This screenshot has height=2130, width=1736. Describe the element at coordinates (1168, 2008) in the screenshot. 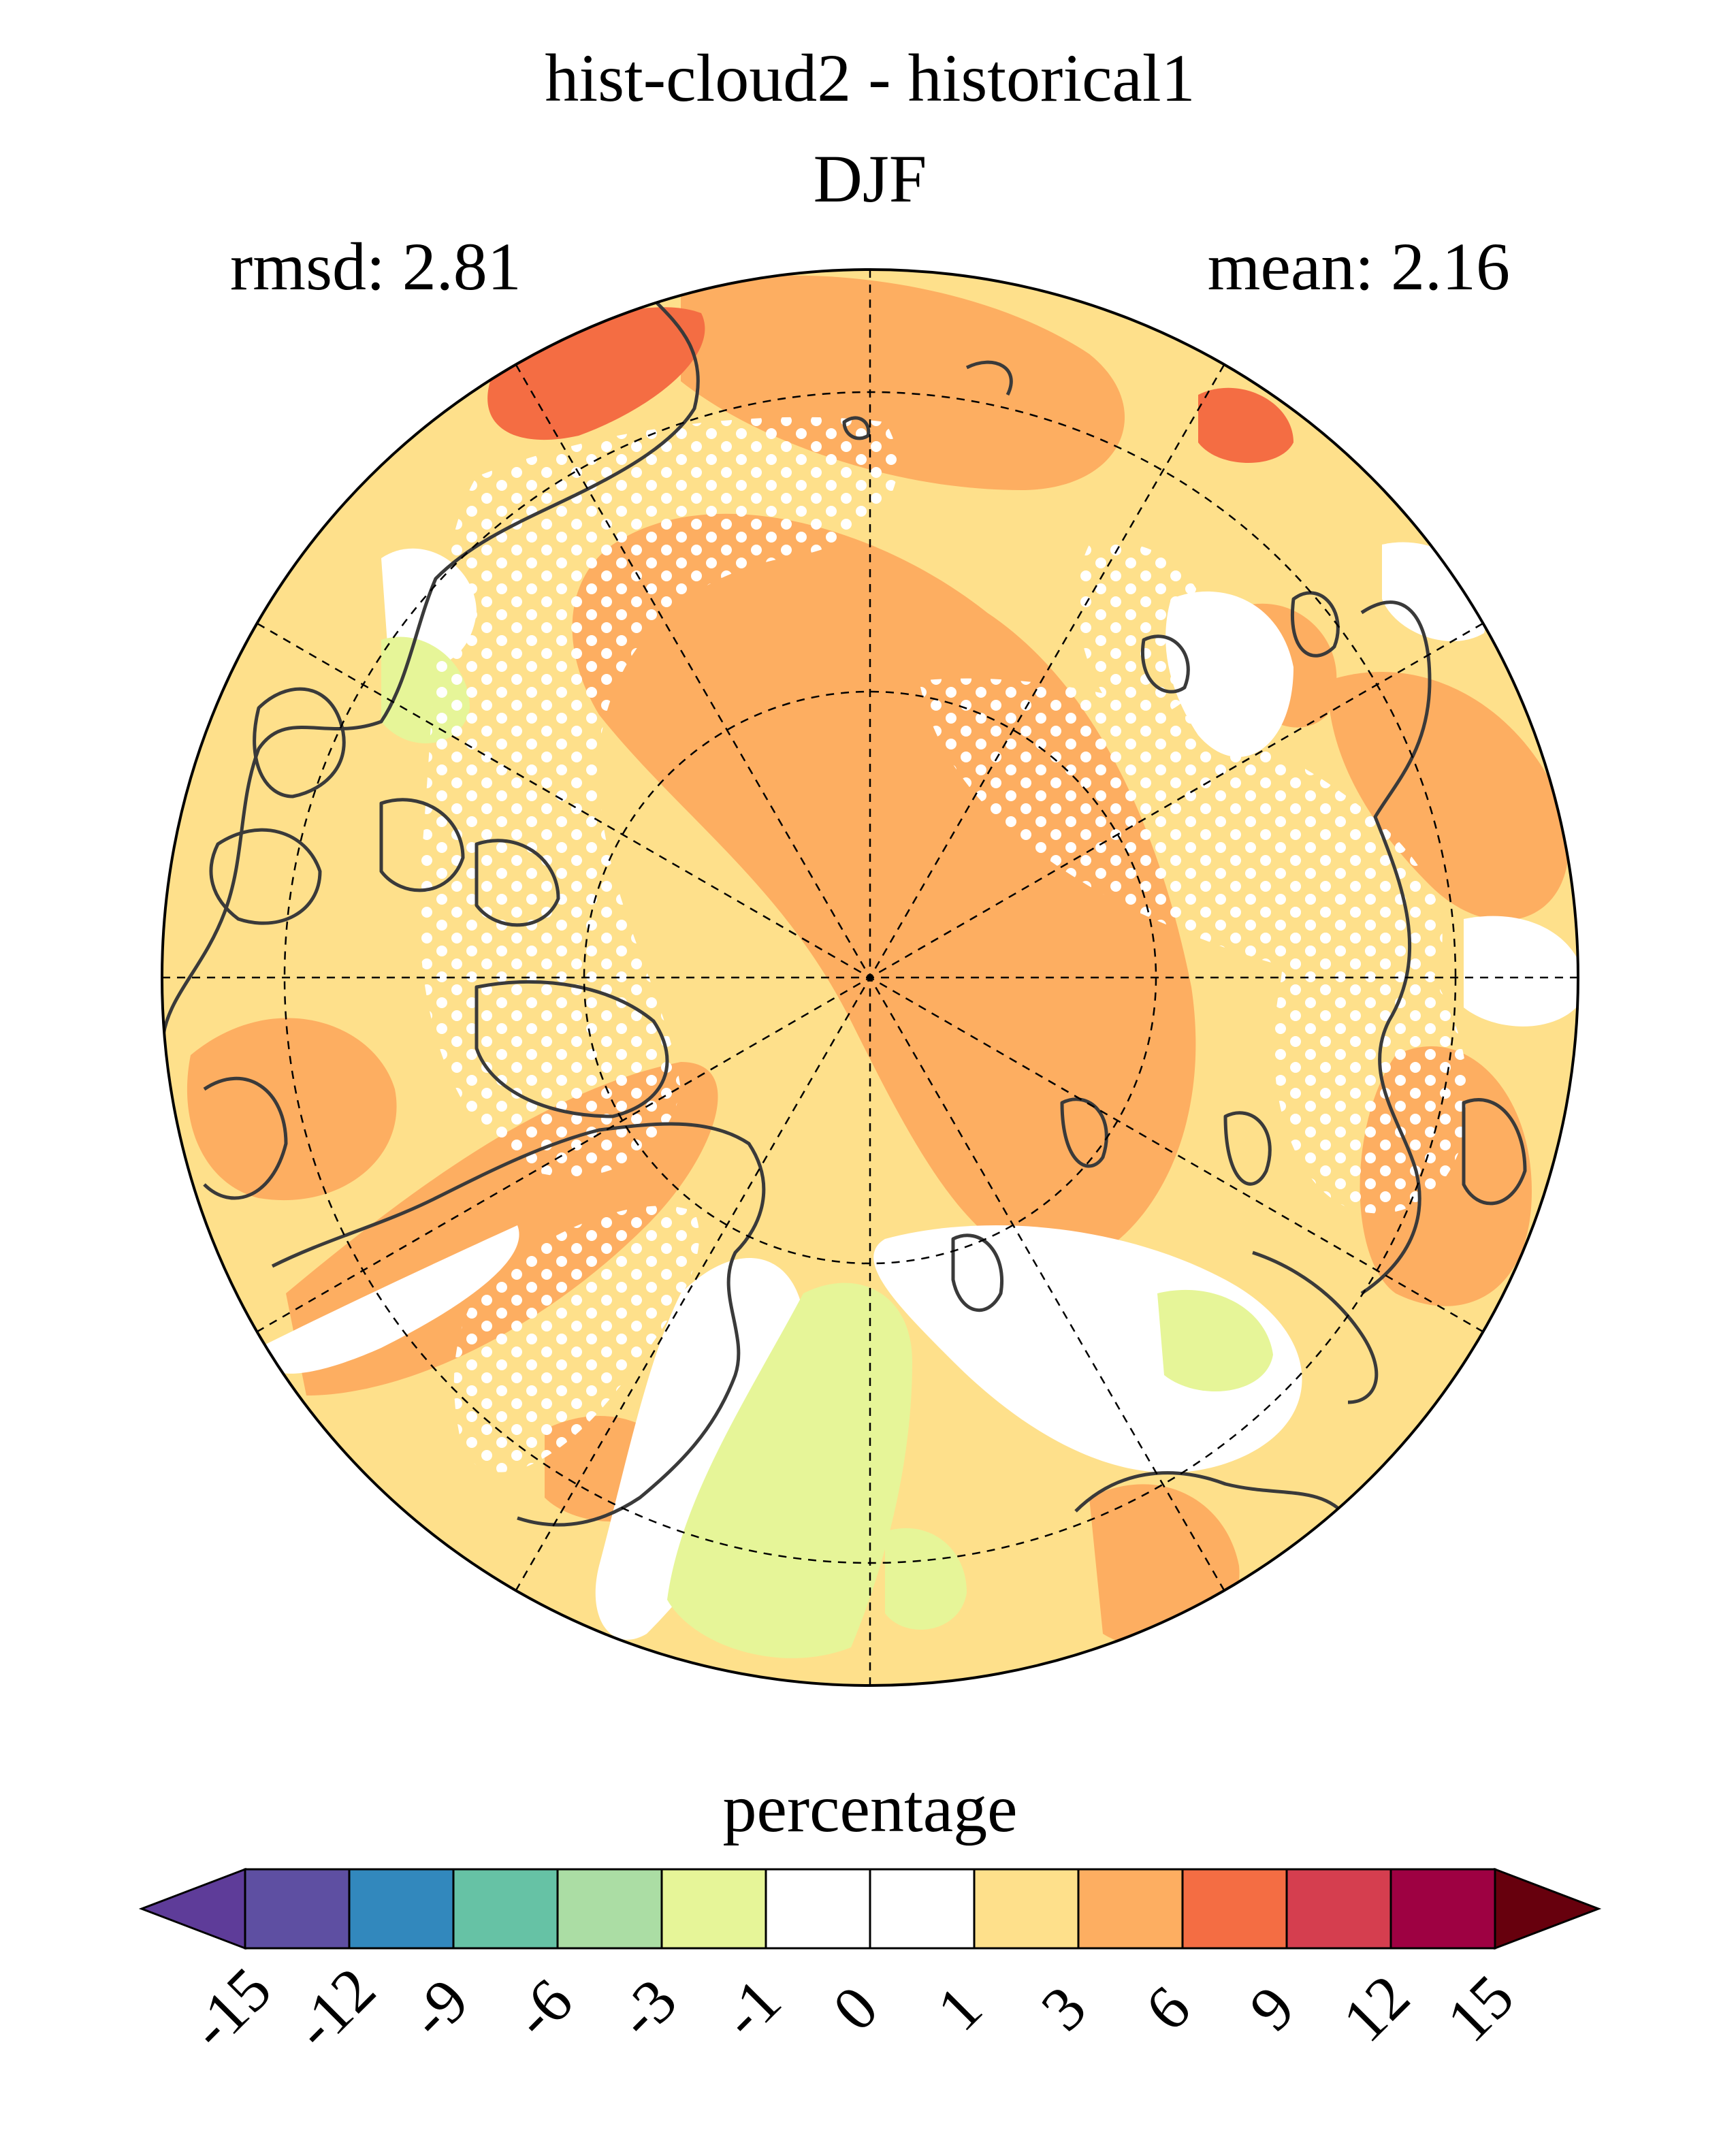

I see `colorbar-tick-label: 6` at that location.